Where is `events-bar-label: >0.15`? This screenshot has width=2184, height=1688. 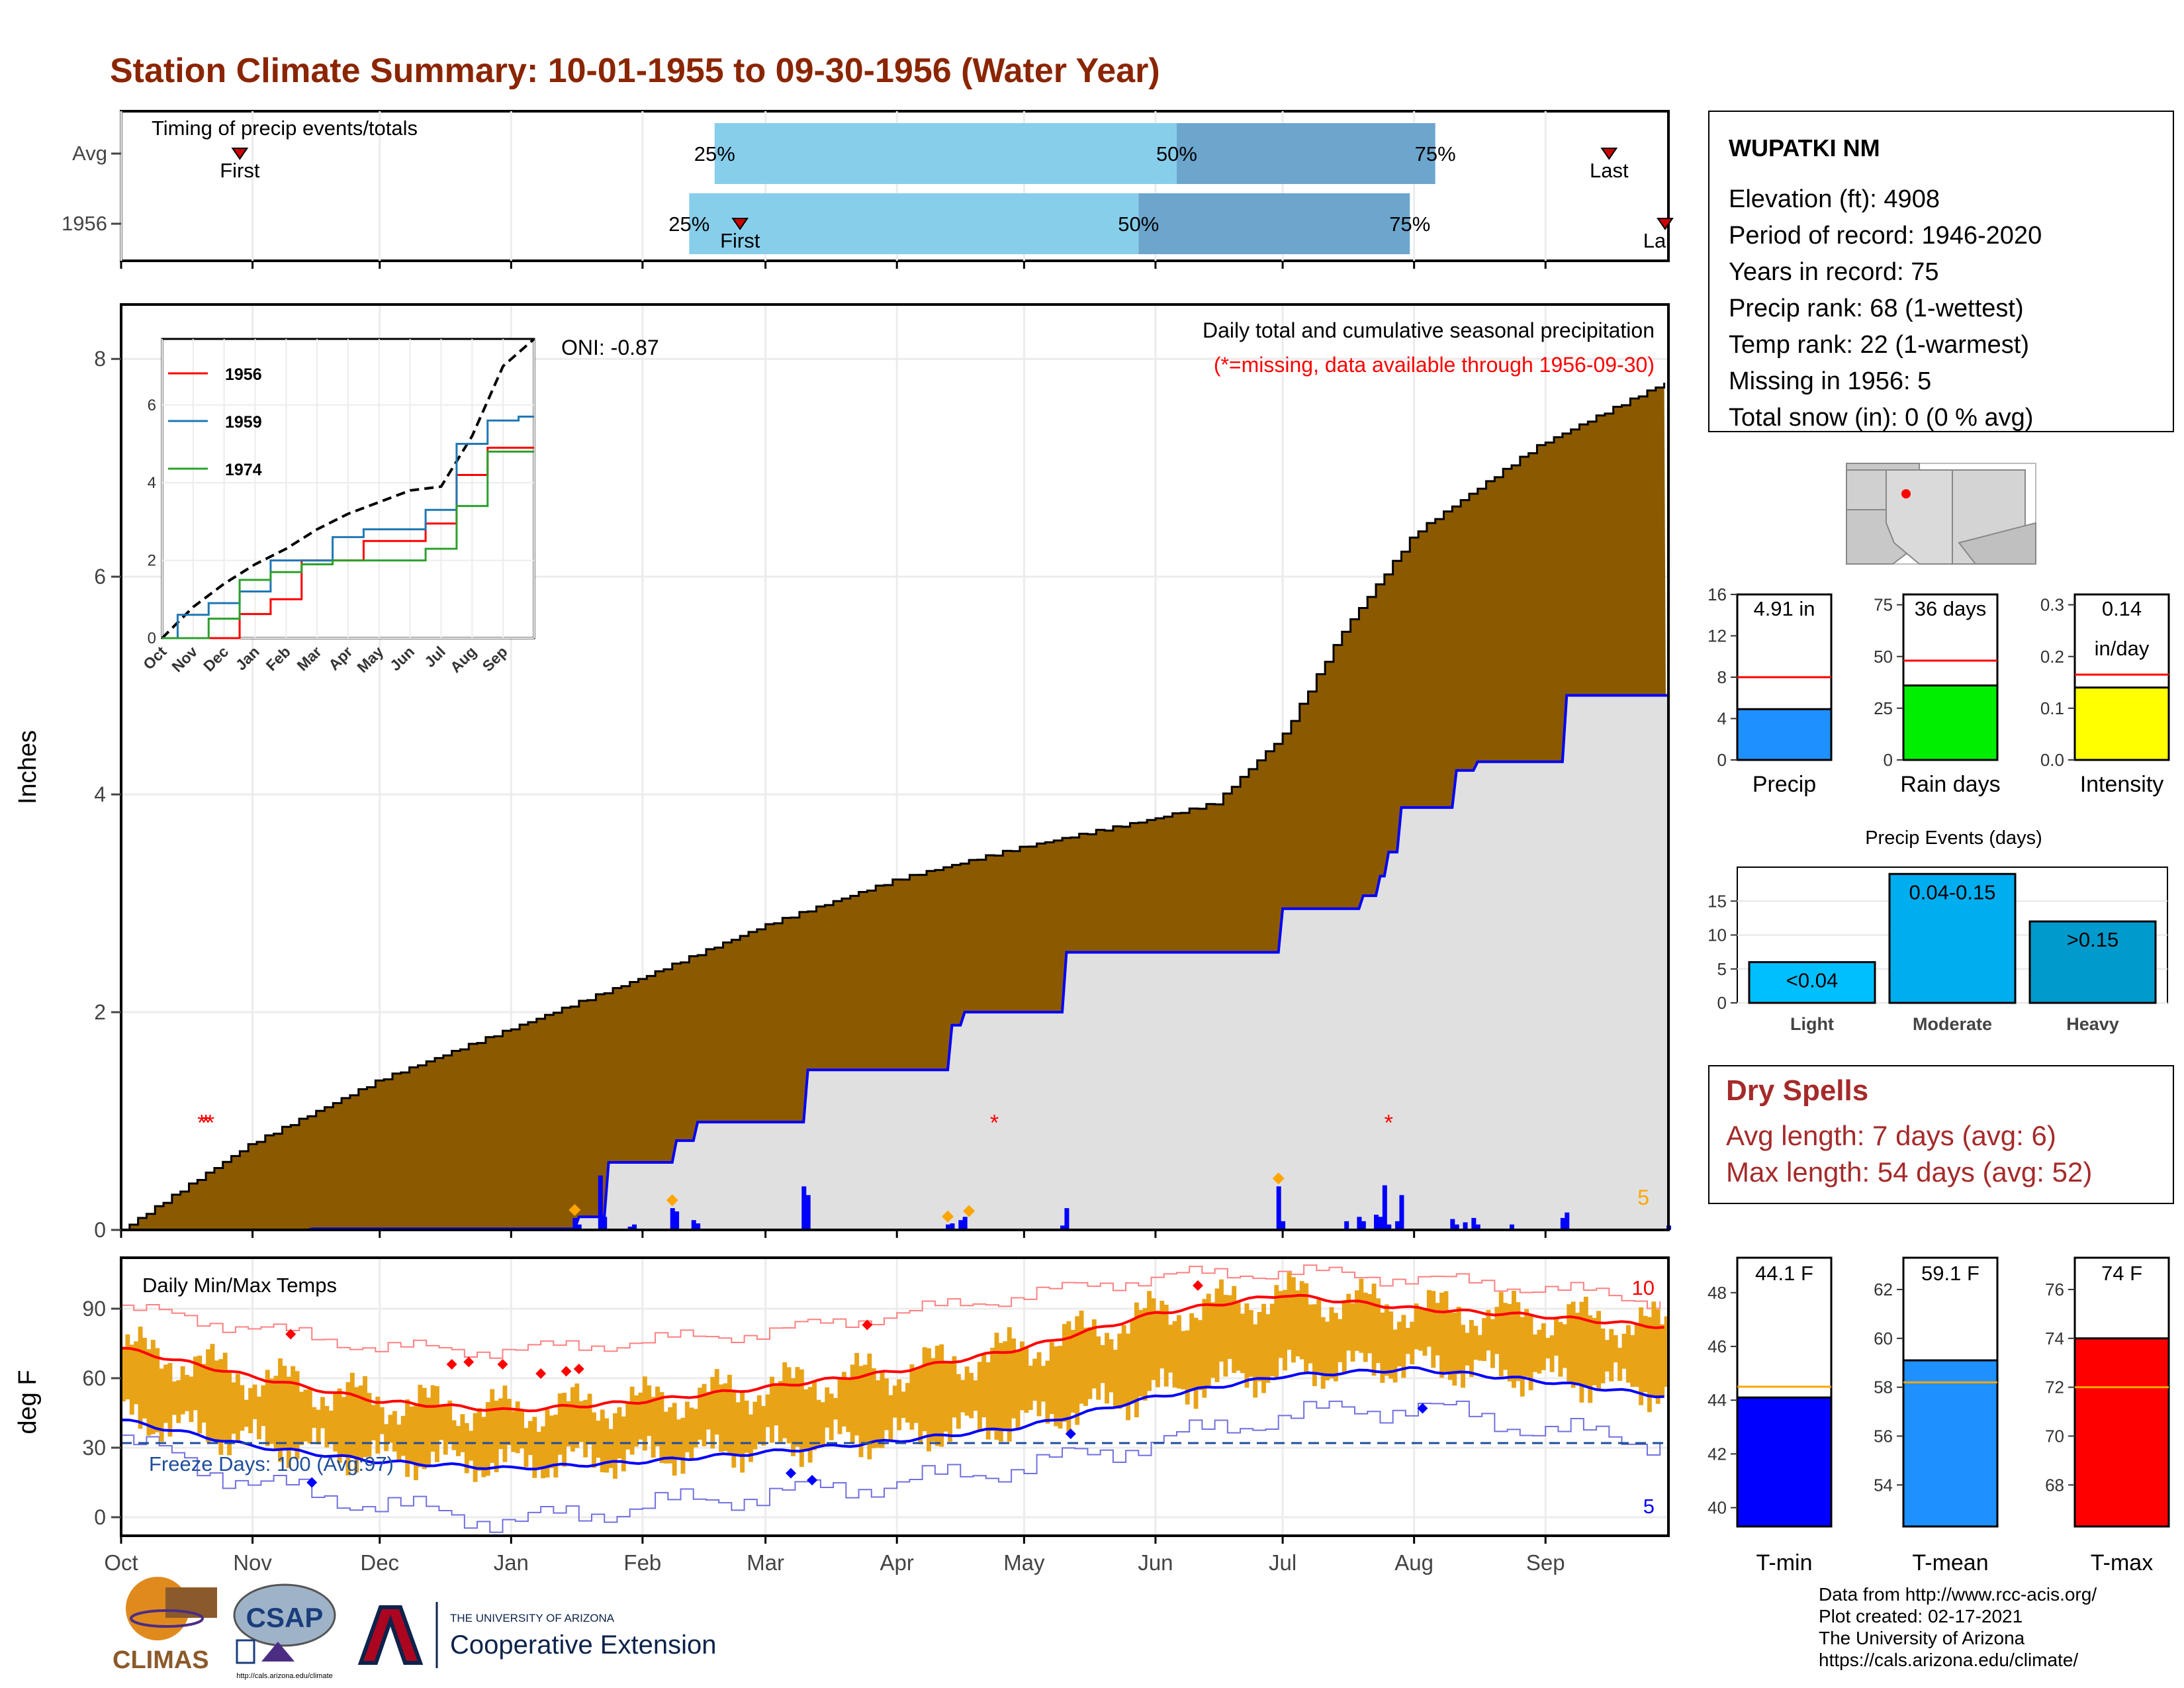
events-bar-label: >0.15 is located at coordinates (2092, 939).